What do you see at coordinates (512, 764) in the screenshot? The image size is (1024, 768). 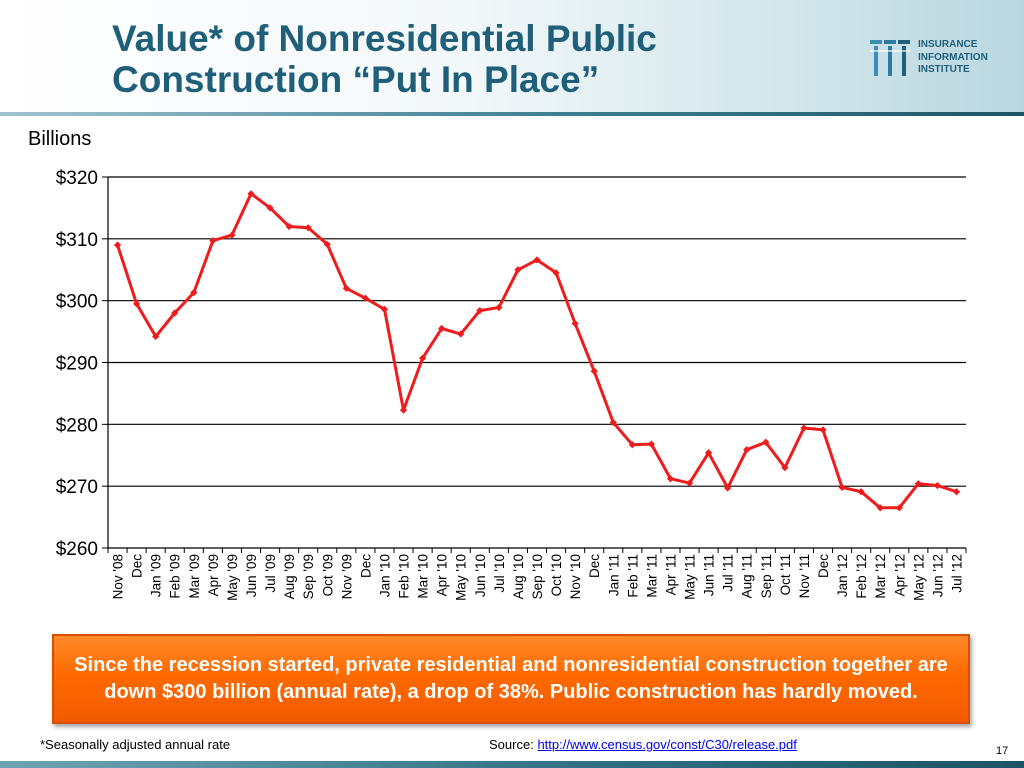 I see `bottom-band` at bounding box center [512, 764].